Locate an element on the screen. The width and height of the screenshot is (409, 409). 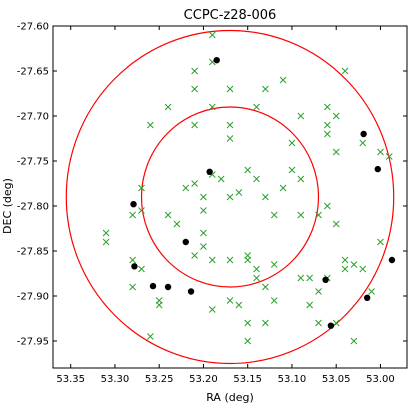
y-tick-label: -27.85 is located at coordinates (33, 252).